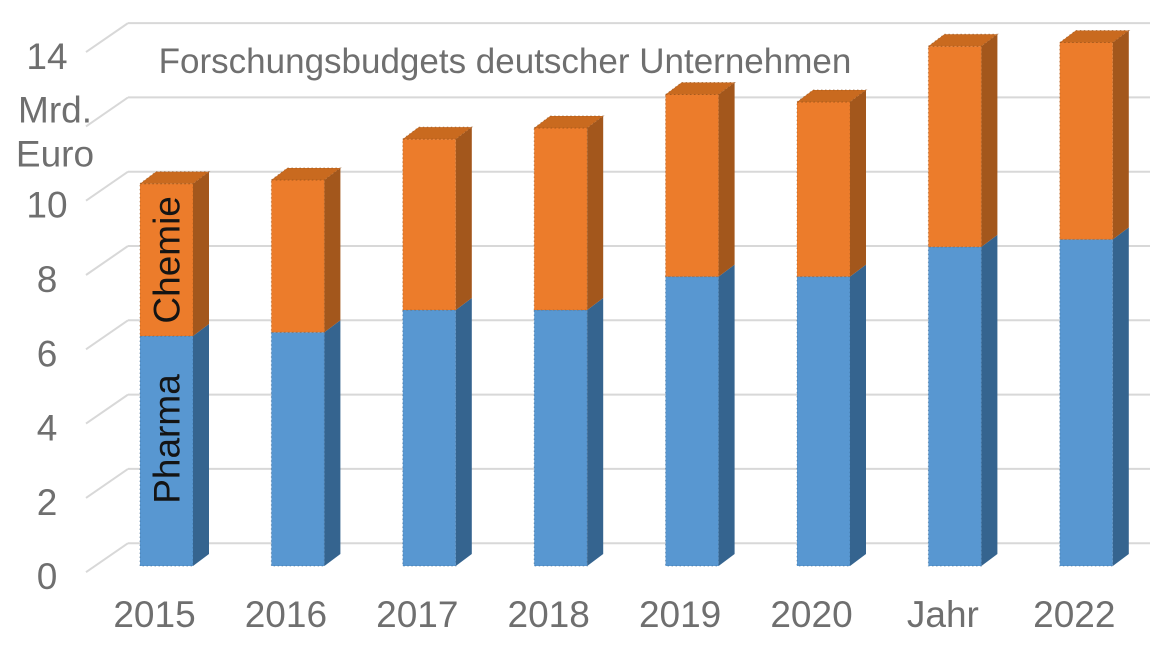  I want to click on bar-Jahr, so click(962, 300).